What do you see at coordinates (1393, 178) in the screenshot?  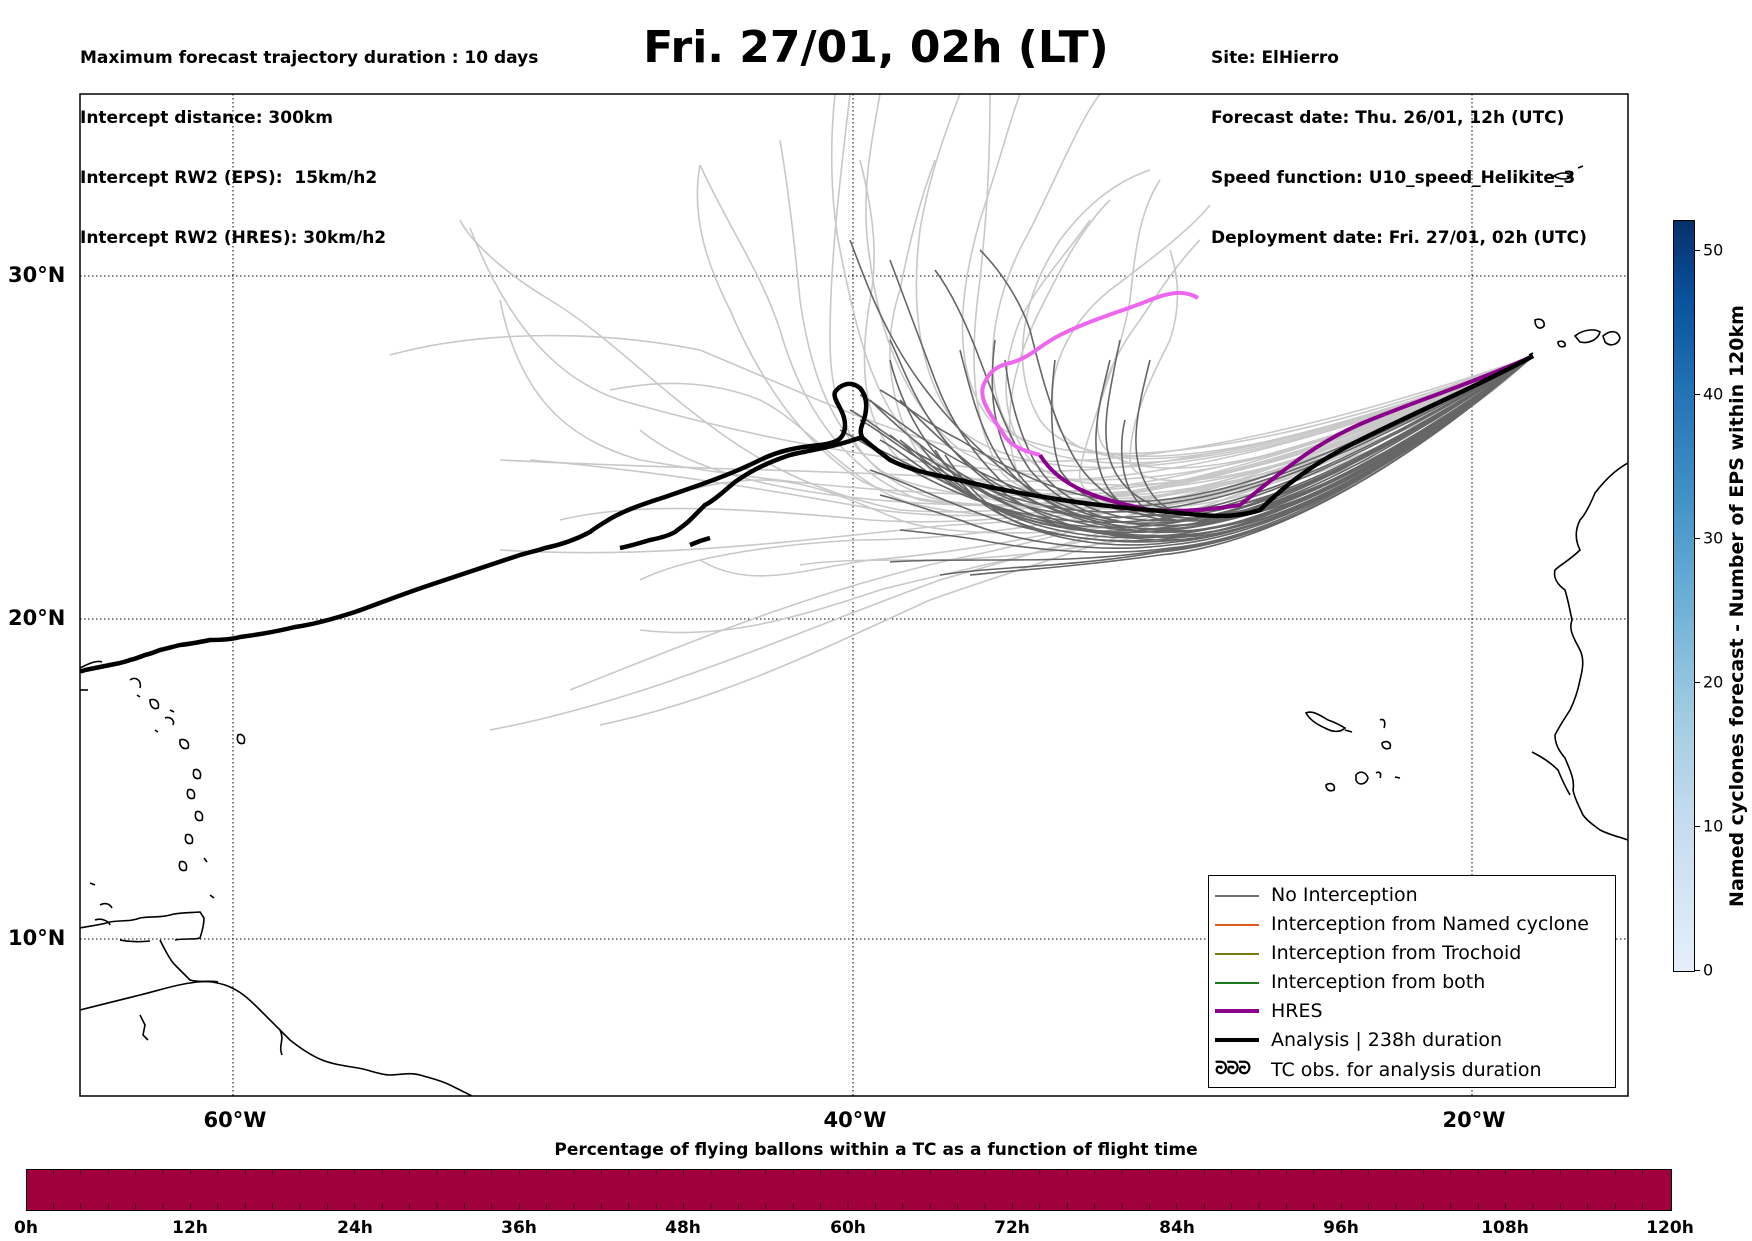 I see `speed-function-line: Speed function: U10_speed_Helikite_3` at bounding box center [1393, 178].